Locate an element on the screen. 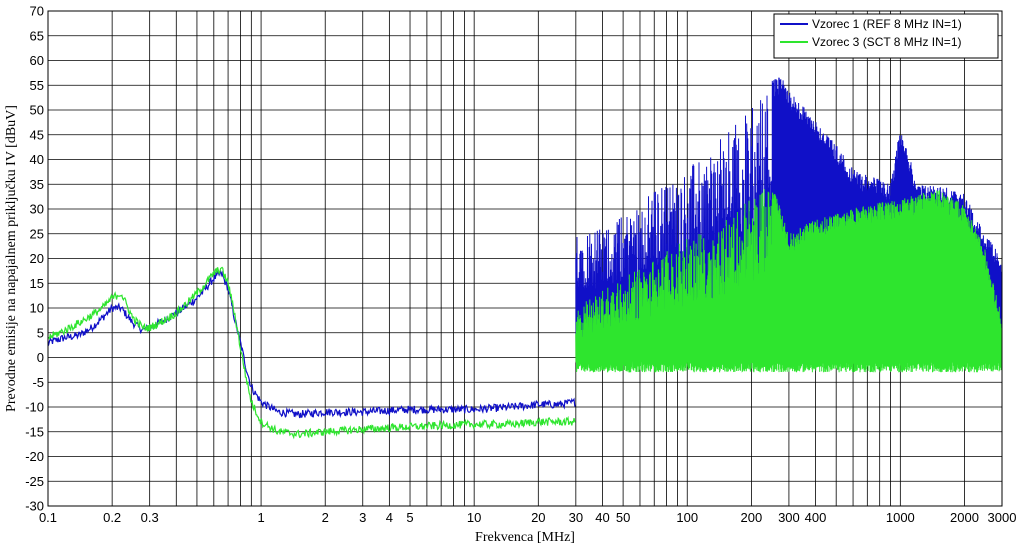 The height and width of the screenshot is (546, 1024). x-tick-label: 100 is located at coordinates (687, 517).